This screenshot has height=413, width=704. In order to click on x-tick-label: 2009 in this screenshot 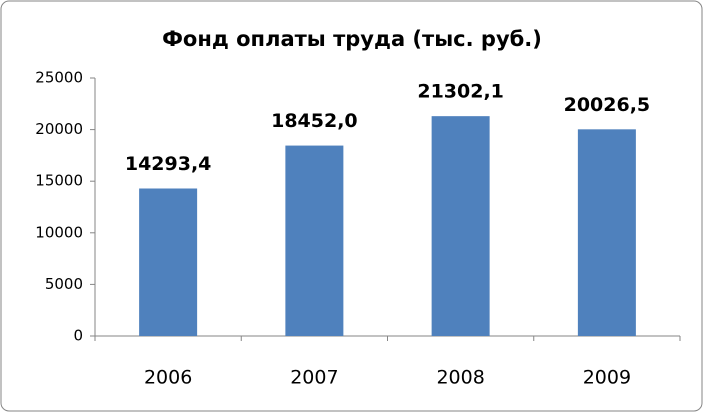, I will do `click(607, 378)`.